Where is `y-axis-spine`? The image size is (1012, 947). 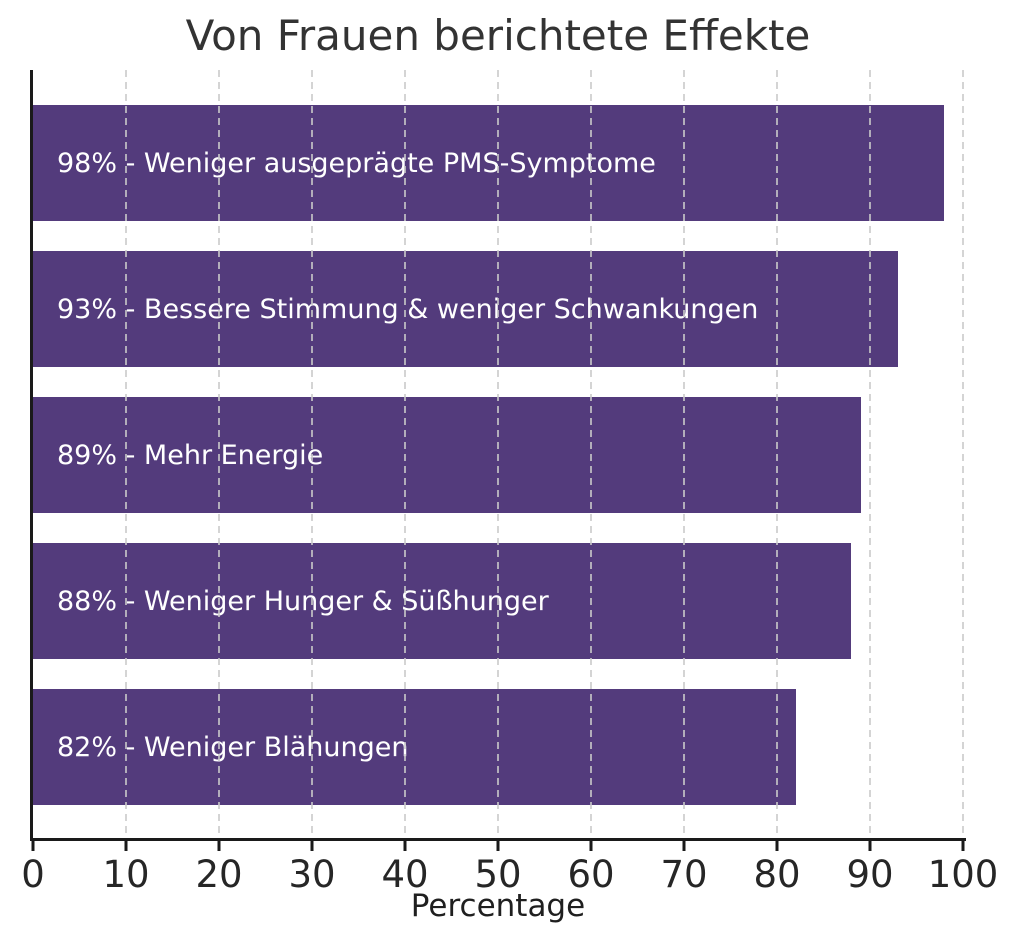
y-axis-spine is located at coordinates (31, 455).